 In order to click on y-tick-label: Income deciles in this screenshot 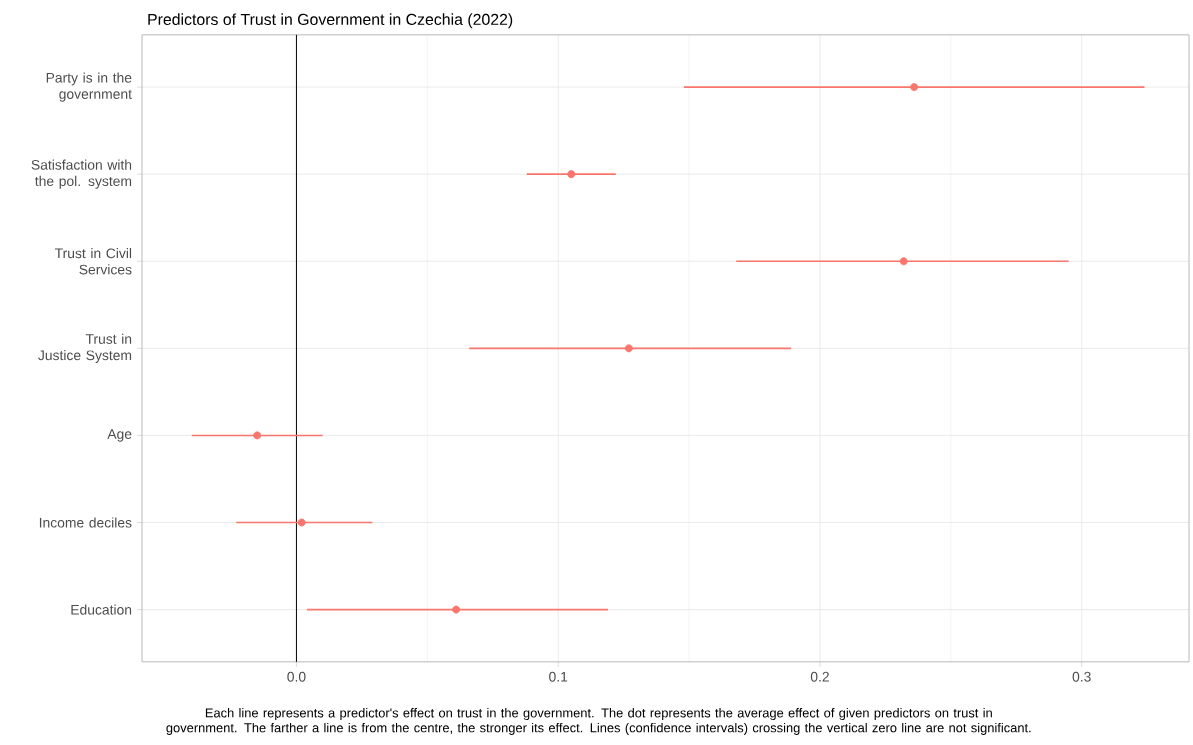, I will do `click(85, 522)`.